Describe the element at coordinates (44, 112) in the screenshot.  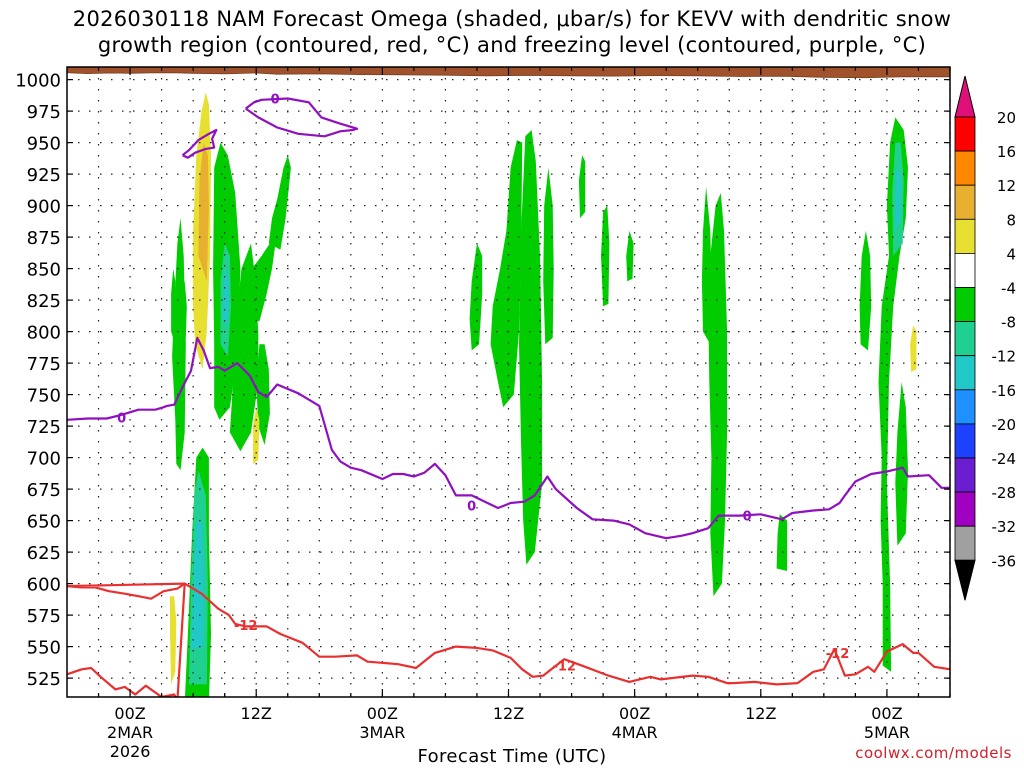
I see `y-tick-label: 975` at that location.